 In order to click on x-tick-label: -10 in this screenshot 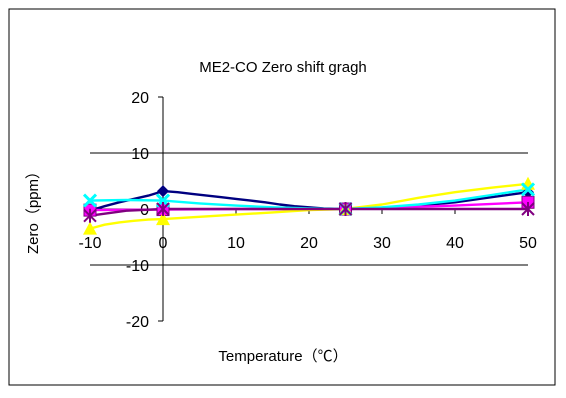, I will do `click(89, 243)`.